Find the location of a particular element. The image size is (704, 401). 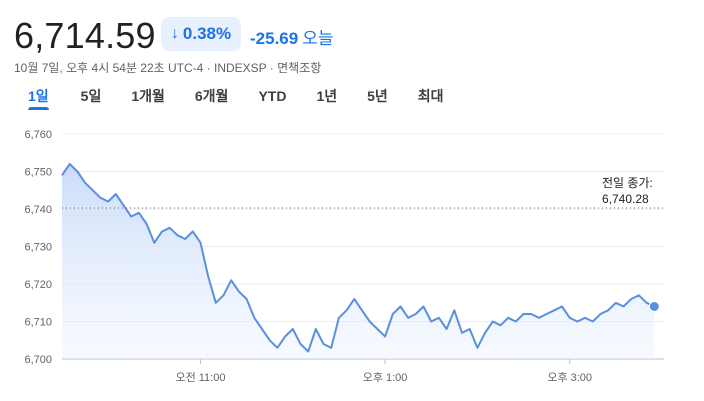

last-price-marker is located at coordinates (654, 306).